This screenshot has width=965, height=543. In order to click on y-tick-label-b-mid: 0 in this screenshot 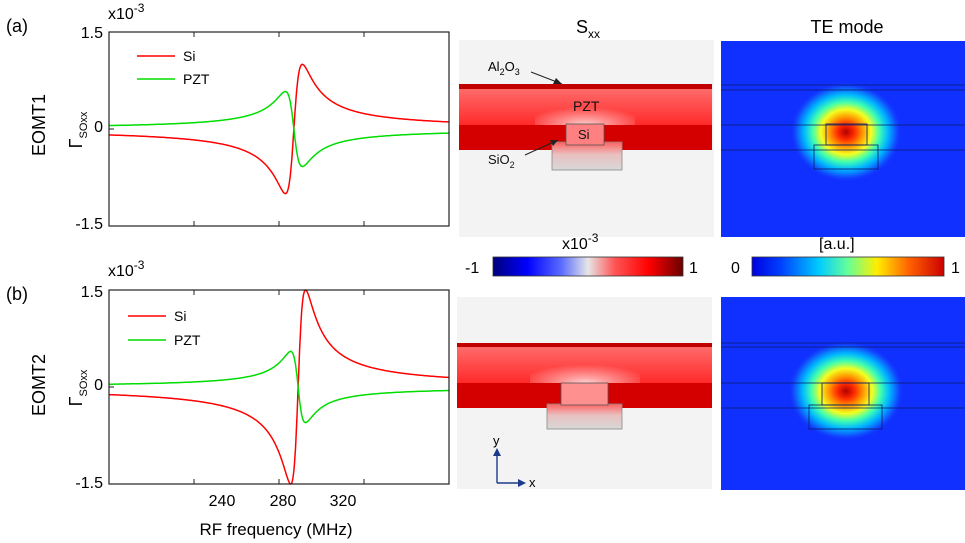, I will do `click(98, 385)`.